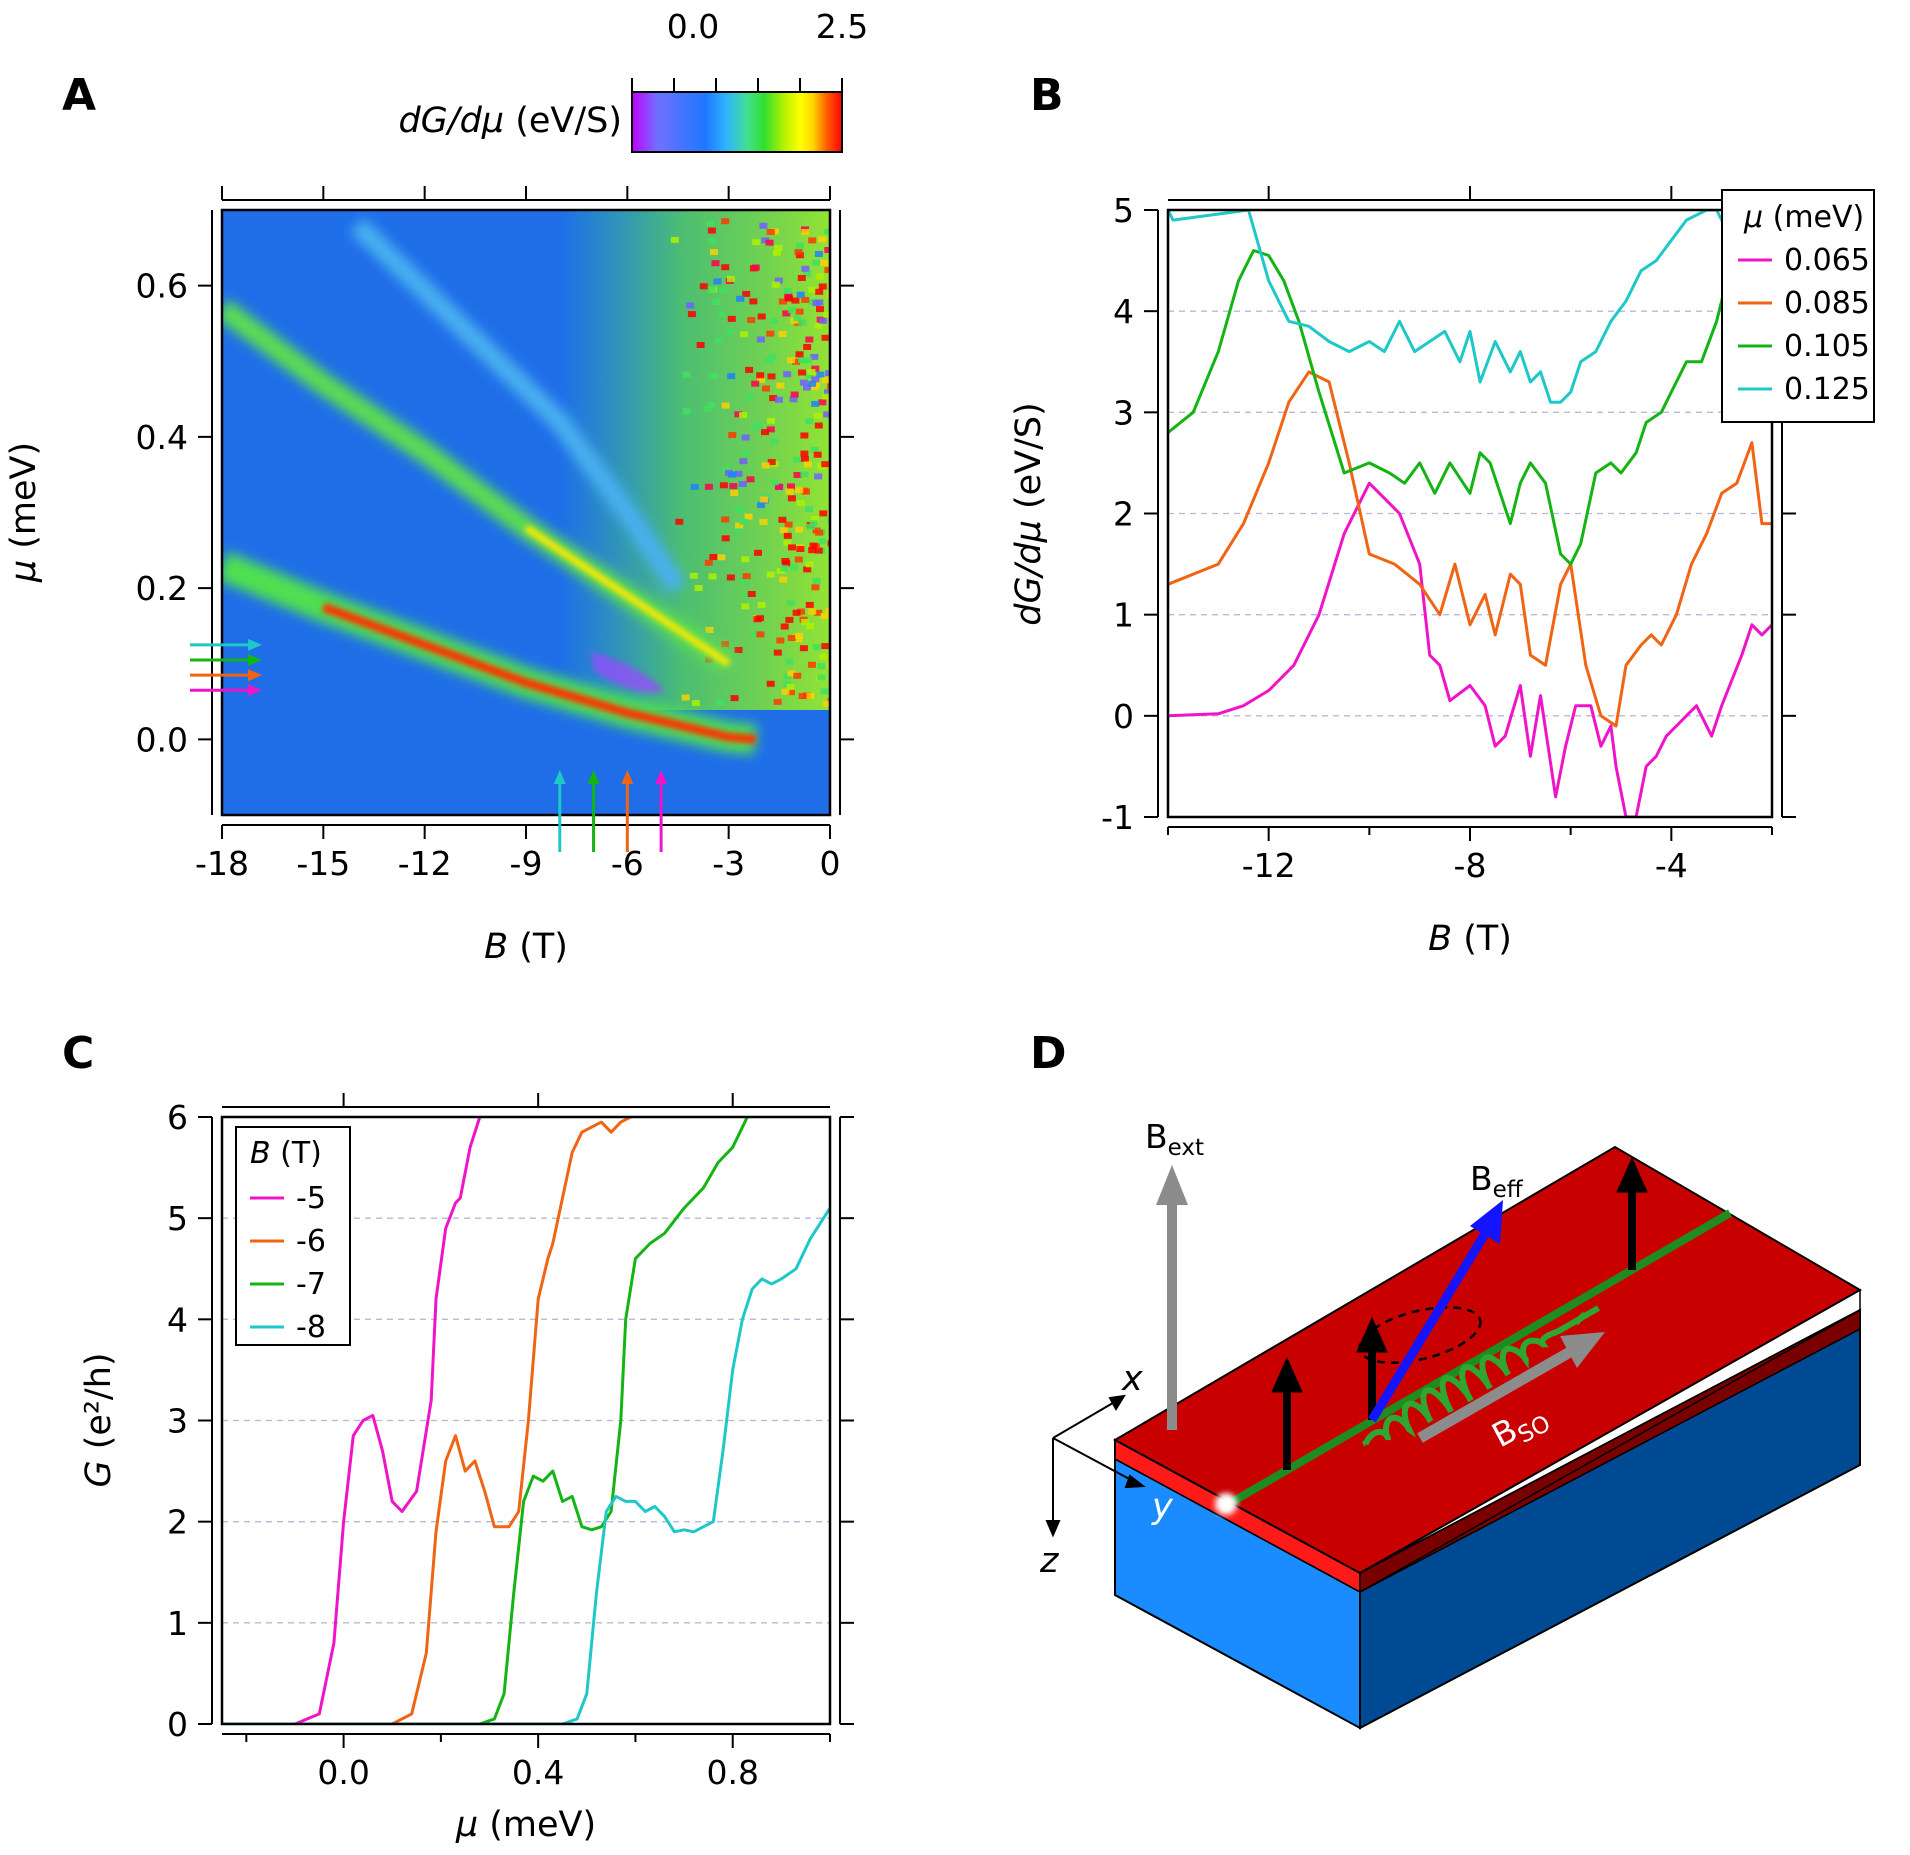 This screenshot has height=1855, width=1910. I want to click on panel-c-y-label: G (e²/h), so click(99, 1419).